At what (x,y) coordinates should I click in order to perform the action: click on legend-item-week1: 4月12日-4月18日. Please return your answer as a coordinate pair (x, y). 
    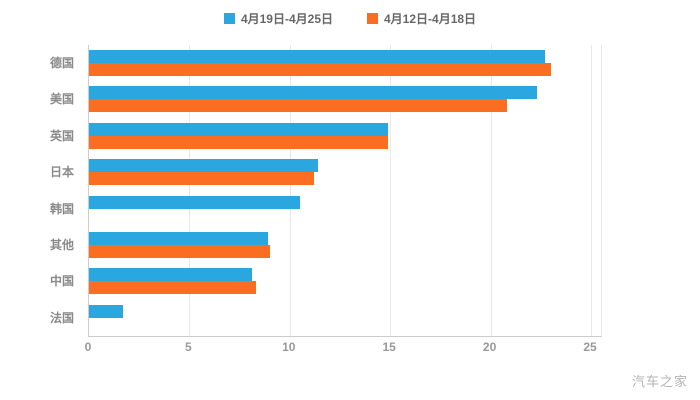
    Looking at the image, I should click on (421, 18).